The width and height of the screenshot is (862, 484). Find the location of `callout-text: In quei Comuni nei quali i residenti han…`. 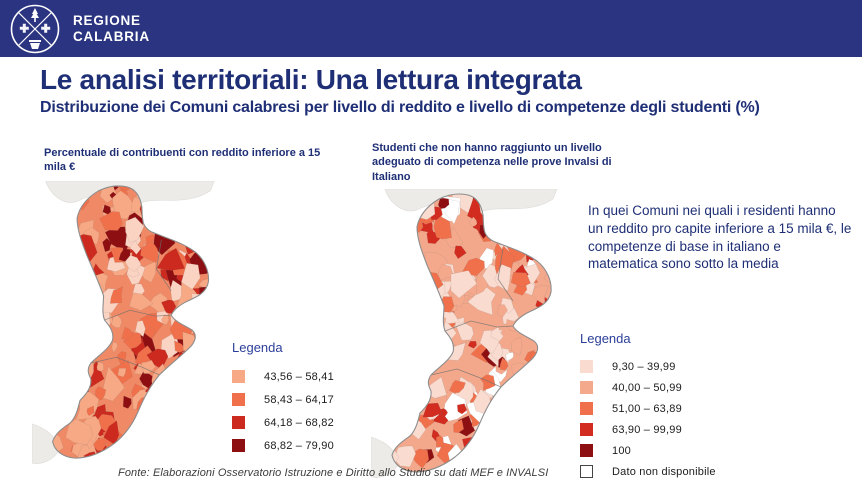

callout-text: In quei Comuni nei quali i residenti han… is located at coordinates (720, 237).